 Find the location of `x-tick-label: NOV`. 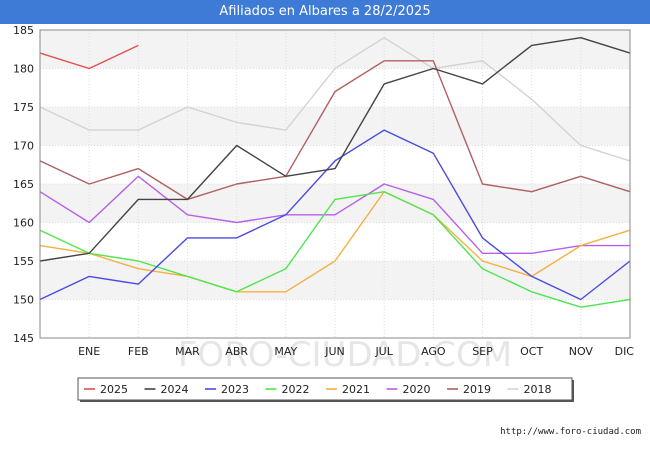

x-tick-label: NOV is located at coordinates (581, 351).